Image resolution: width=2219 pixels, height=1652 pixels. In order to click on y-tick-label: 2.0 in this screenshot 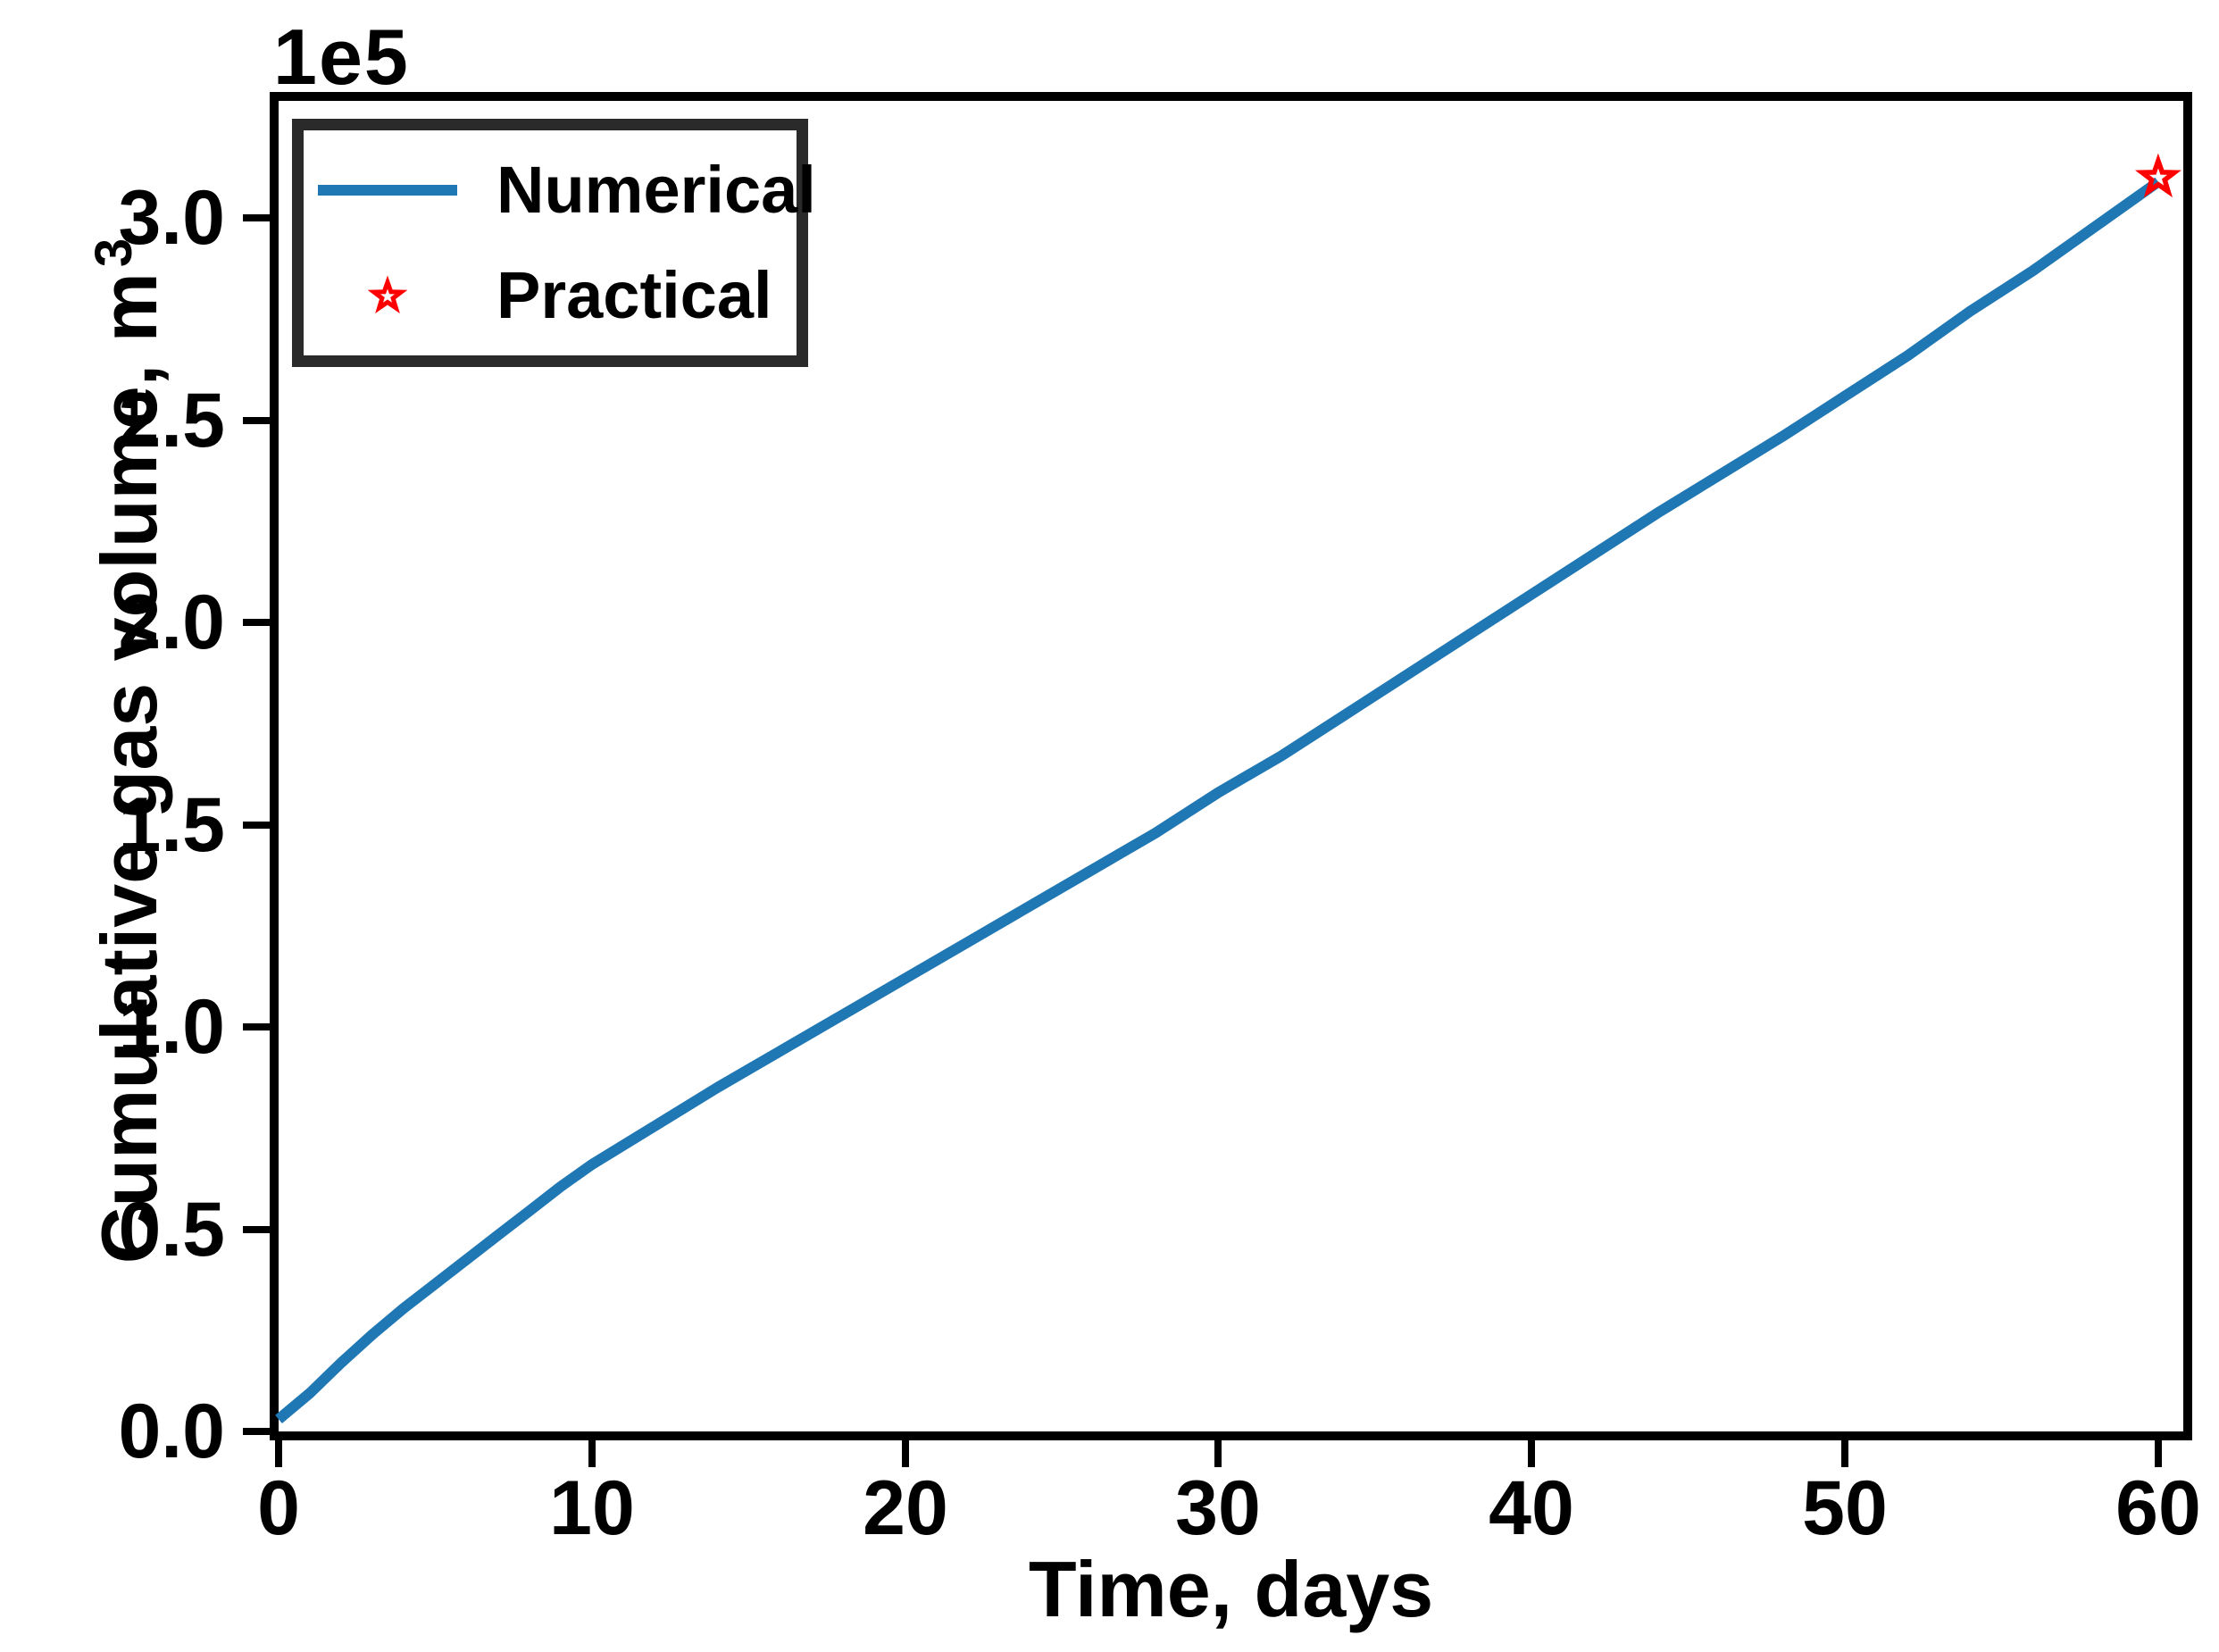, I will do `click(171, 622)`.